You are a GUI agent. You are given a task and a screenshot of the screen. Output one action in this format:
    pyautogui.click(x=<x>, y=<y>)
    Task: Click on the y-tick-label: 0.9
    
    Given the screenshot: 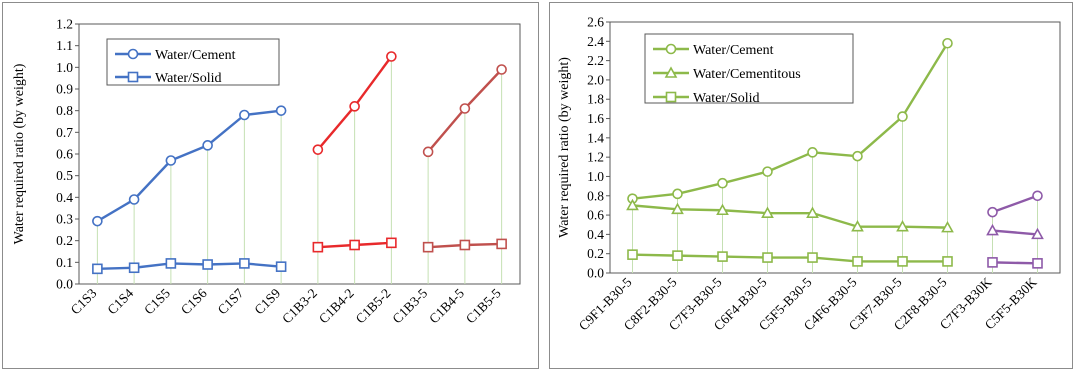 What is the action you would take?
    pyautogui.click(x=64, y=89)
    